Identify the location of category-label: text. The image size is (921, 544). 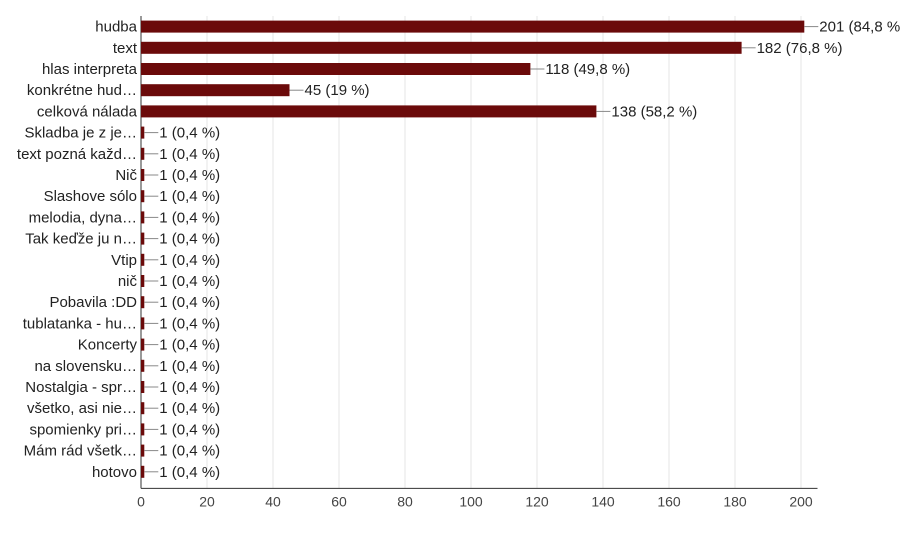
(125, 48).